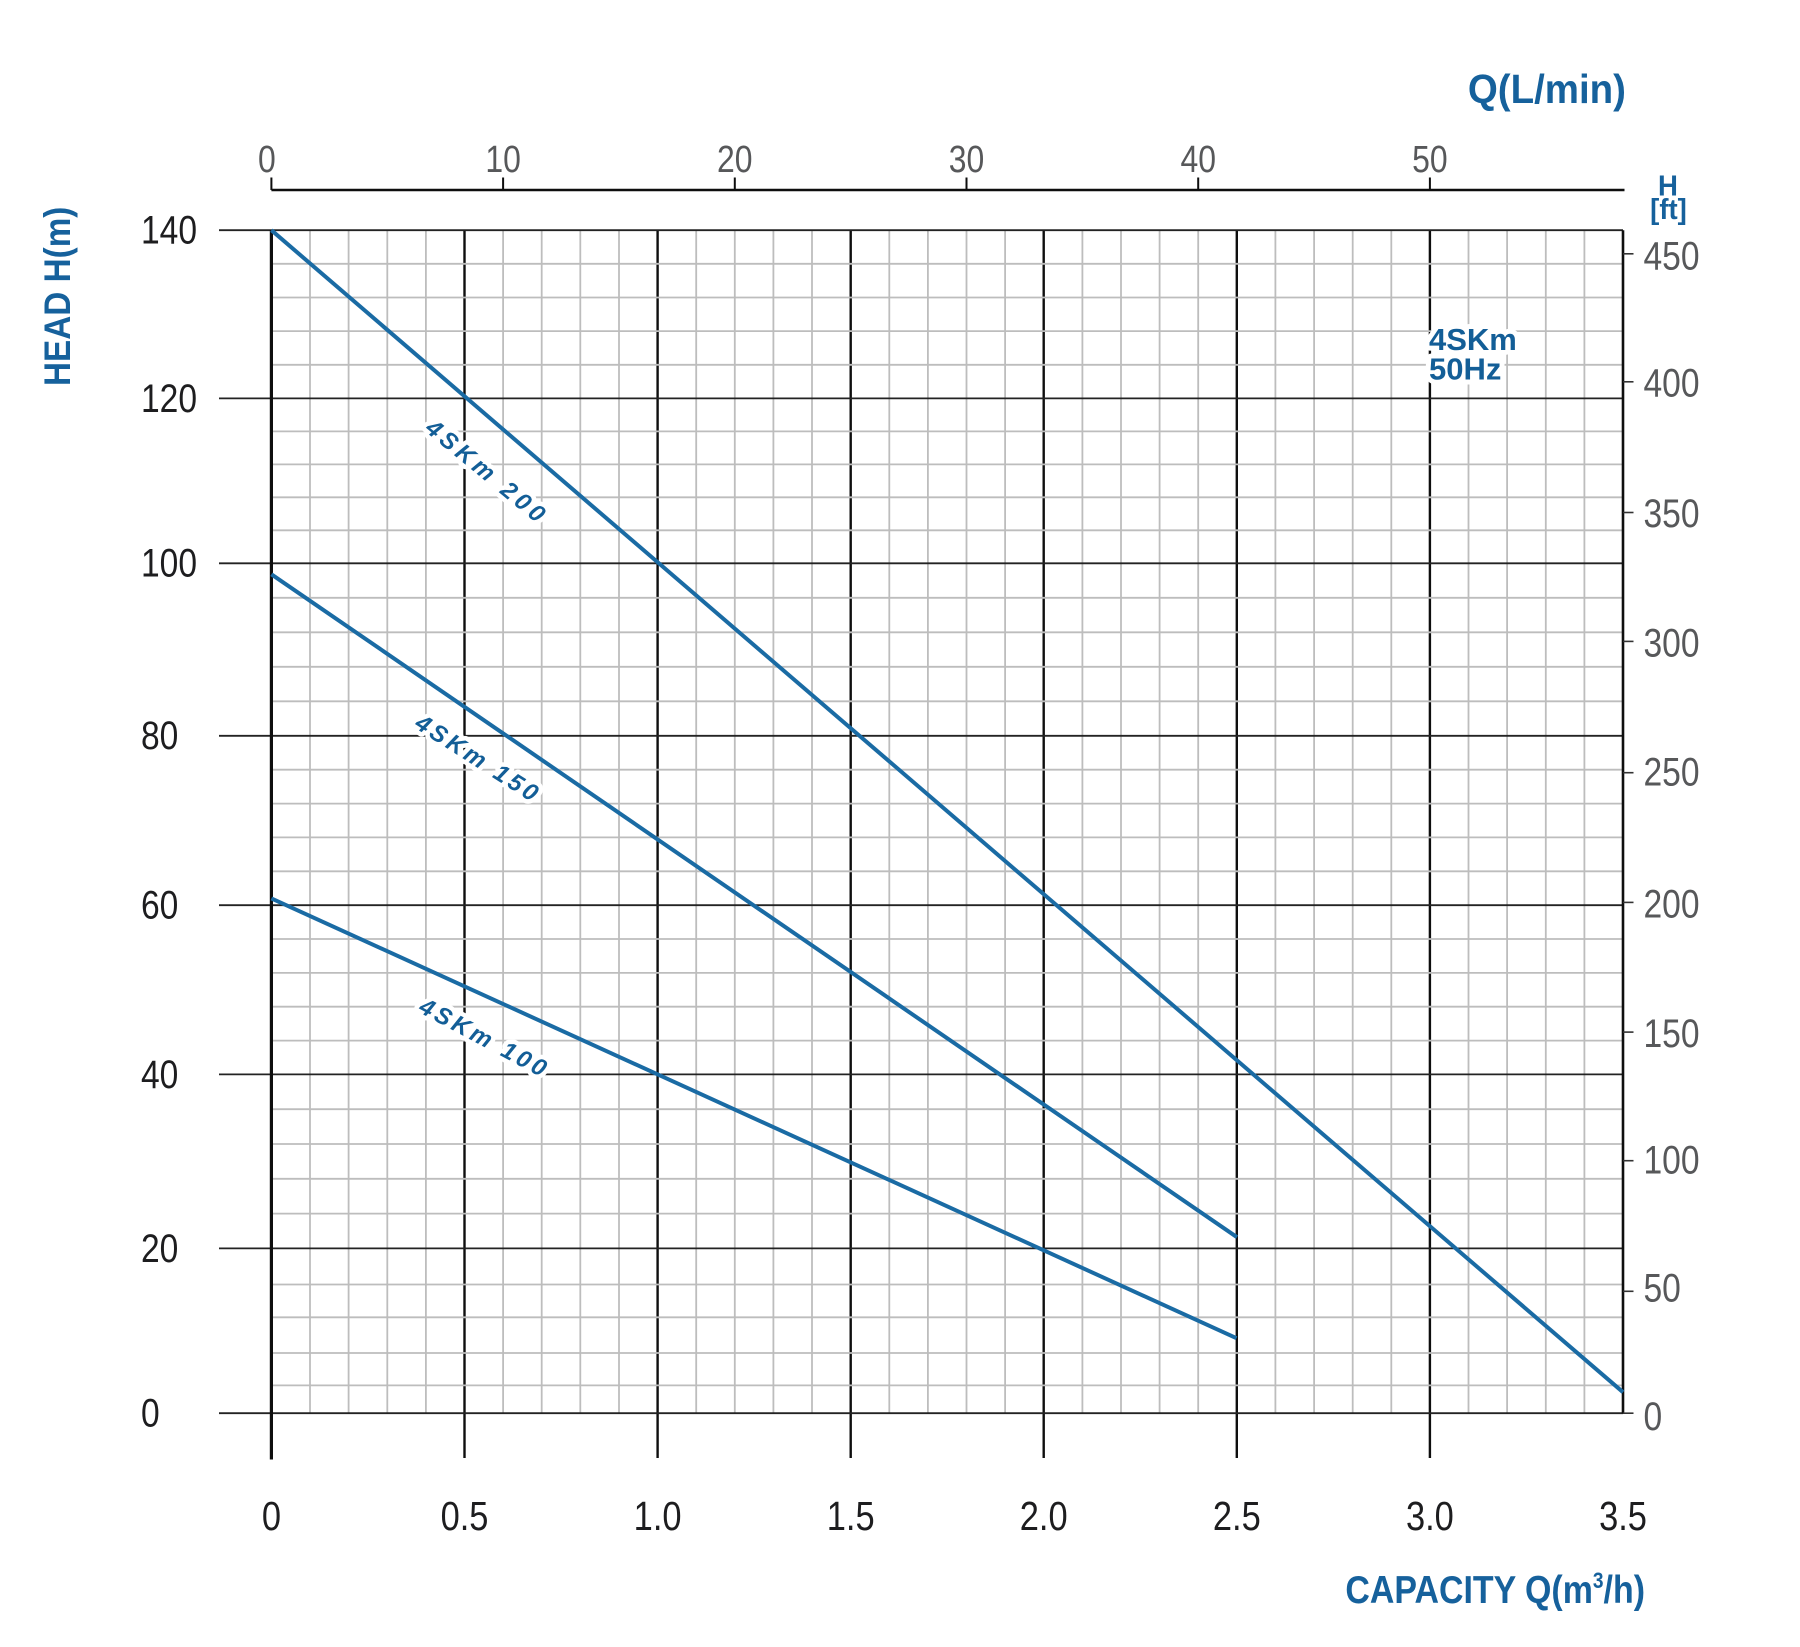 The height and width of the screenshot is (1647, 1800). Describe the element at coordinates (1237, 1516) in the screenshot. I see `svg-text: 2.5` at that location.